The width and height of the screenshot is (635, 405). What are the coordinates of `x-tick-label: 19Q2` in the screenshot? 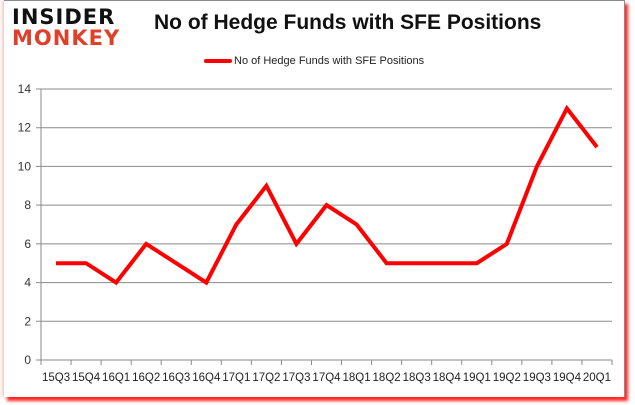 It's located at (507, 378).